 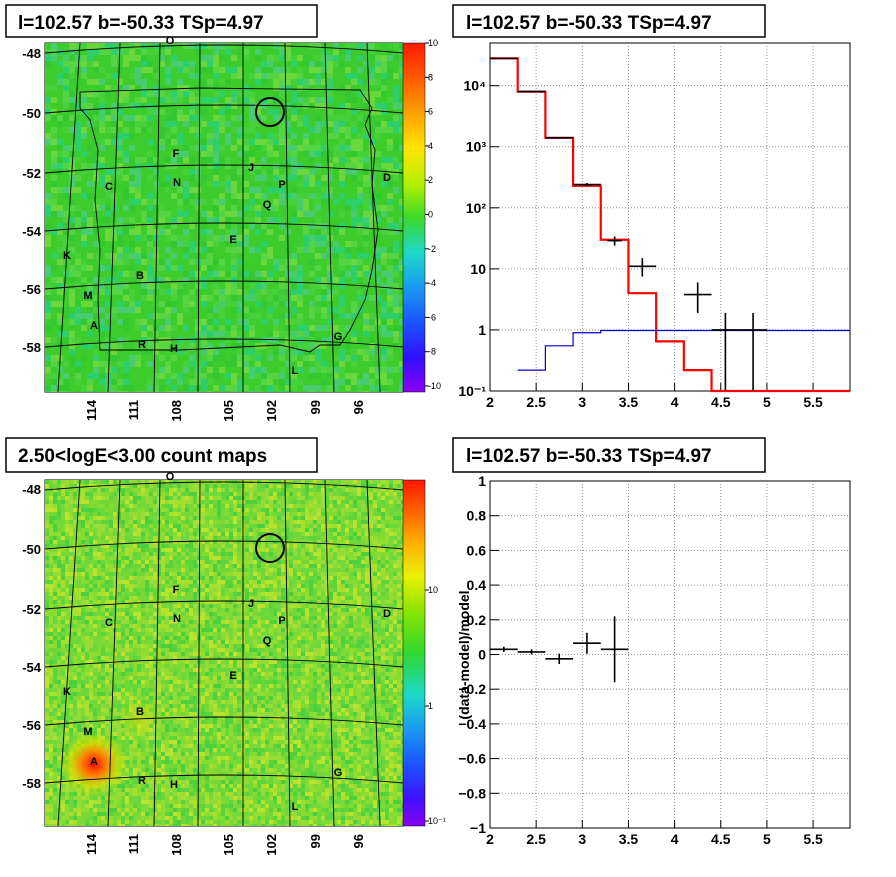 What do you see at coordinates (437, 821) in the screenshot?
I see `count-palette-tick-label: 10⁻¹` at bounding box center [437, 821].